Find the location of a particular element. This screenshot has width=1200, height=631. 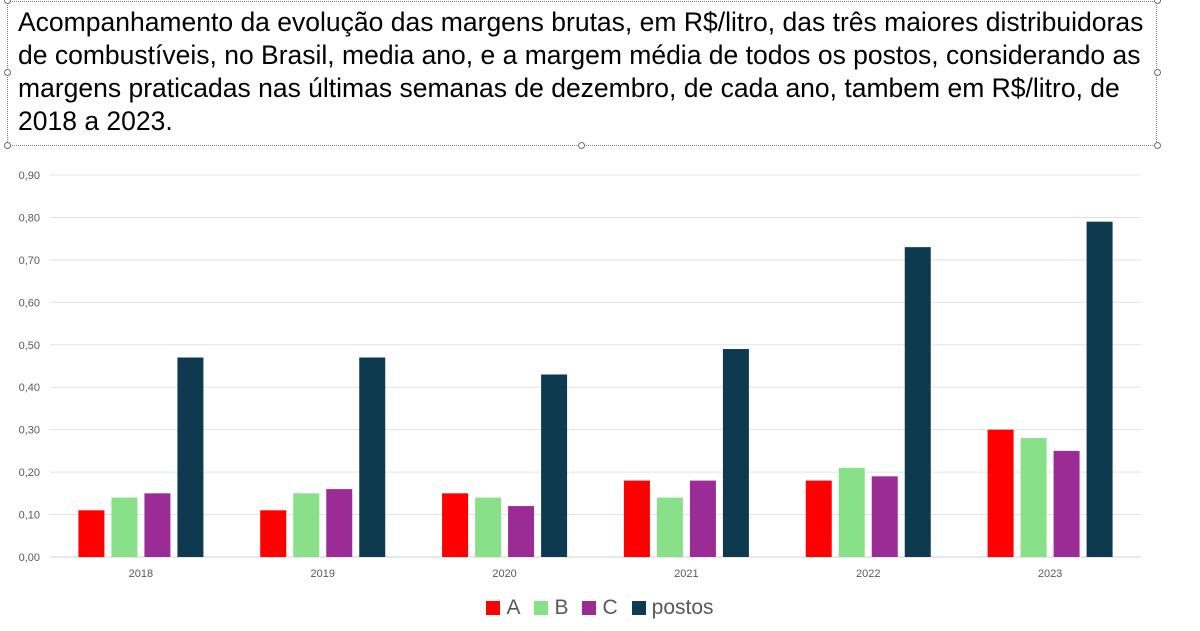

x-tick-label: 2023 is located at coordinates (1050, 574).